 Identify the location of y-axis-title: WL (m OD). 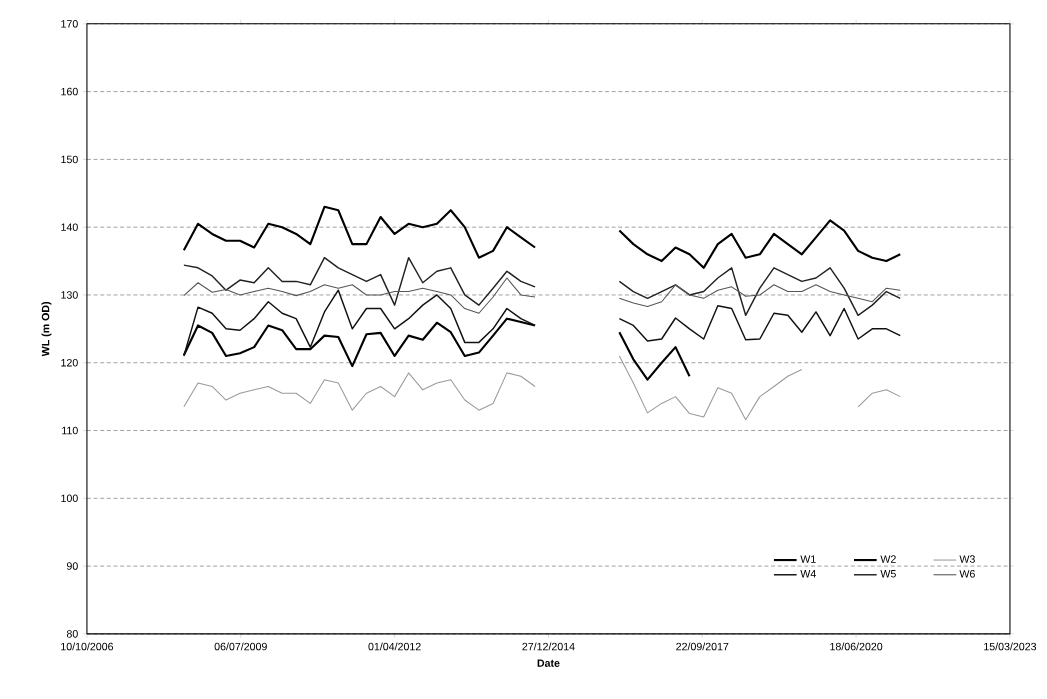
(46, 329).